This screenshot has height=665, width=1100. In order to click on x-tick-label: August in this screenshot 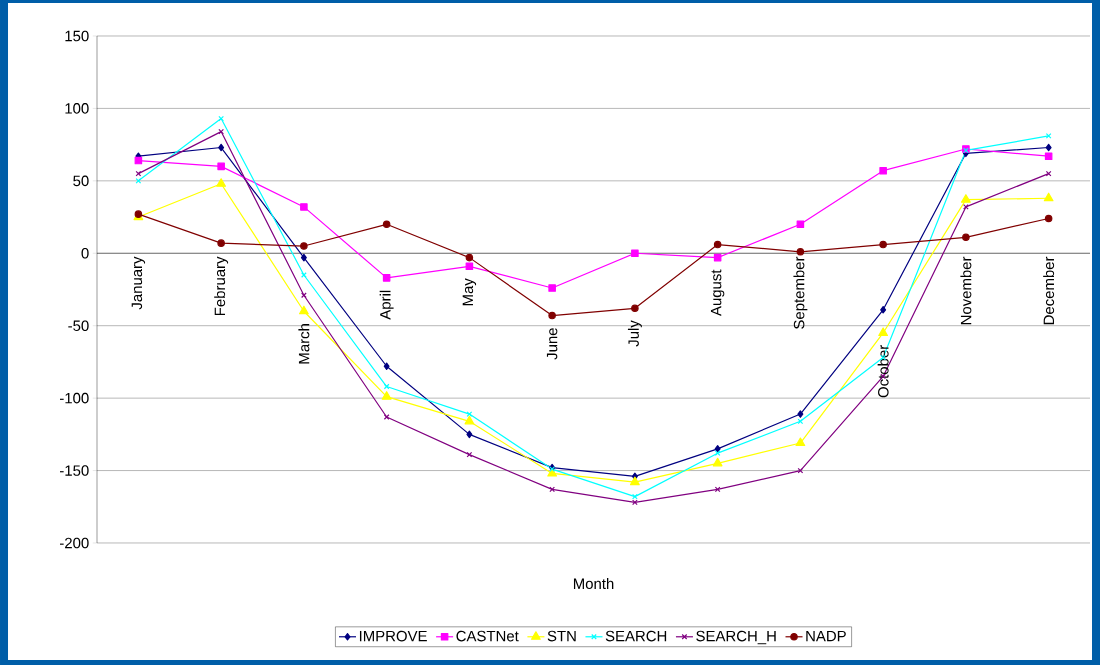, I will do `click(717, 292)`.